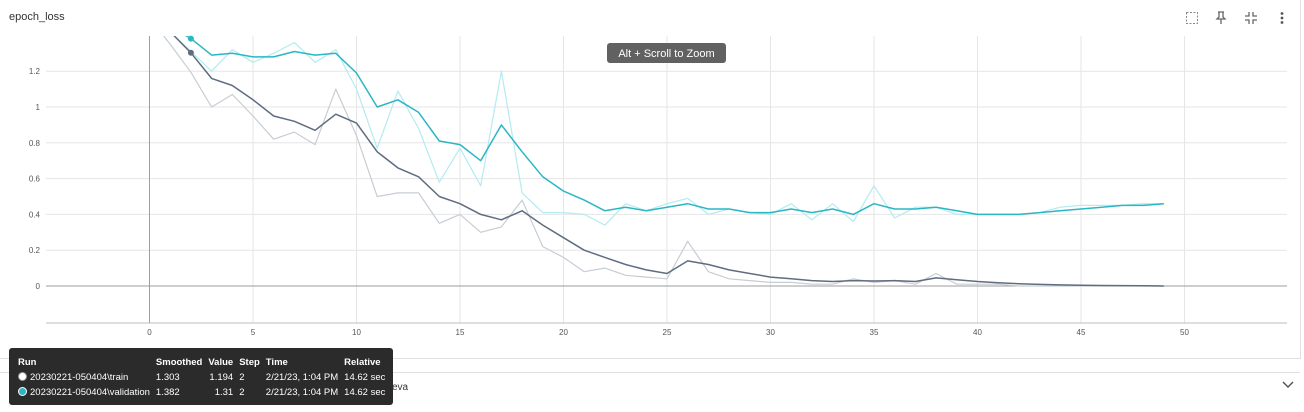 The image size is (1304, 412). I want to click on fit-domain-icon, so click(1251, 18).